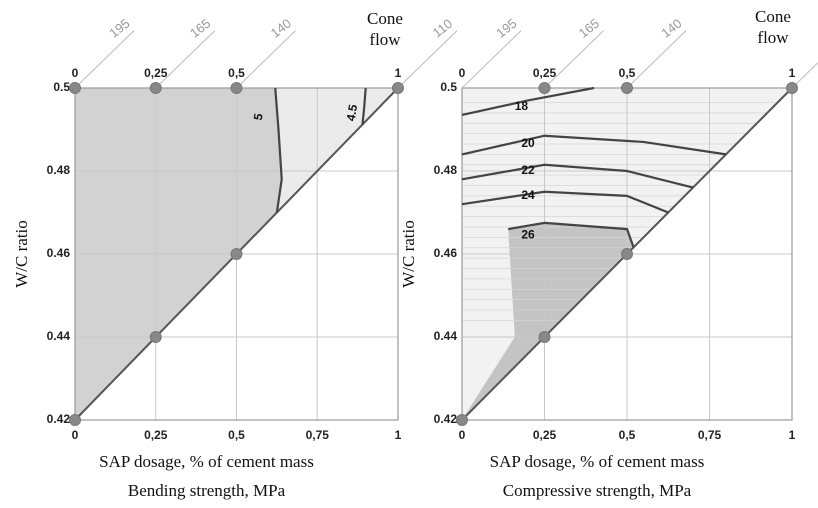 The height and width of the screenshot is (508, 818). Describe the element at coordinates (207, 490) in the screenshot. I see `caption: Bending strength, MPa` at that location.